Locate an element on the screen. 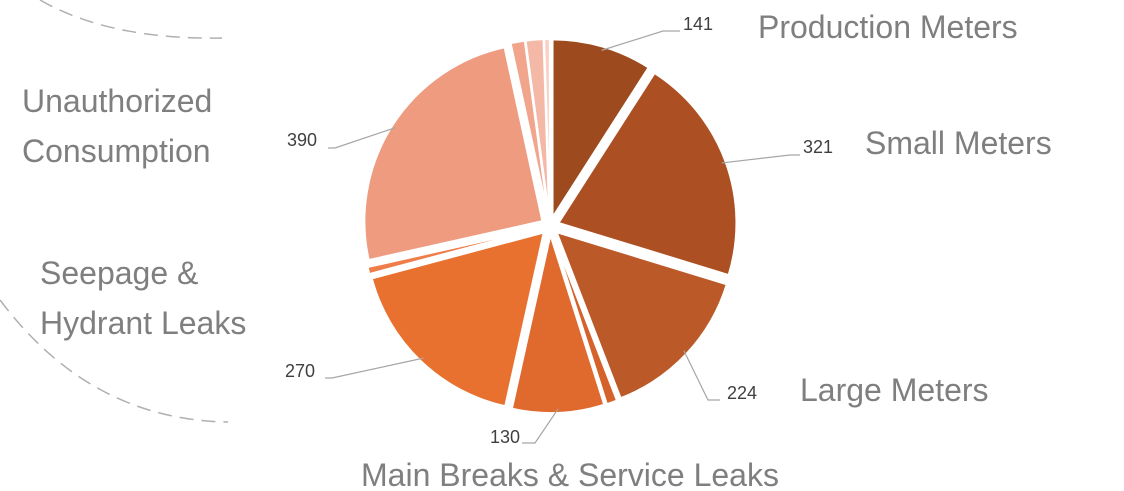 The width and height of the screenshot is (1124, 491). category-label: Unauthorized Consumption is located at coordinates (117, 126).